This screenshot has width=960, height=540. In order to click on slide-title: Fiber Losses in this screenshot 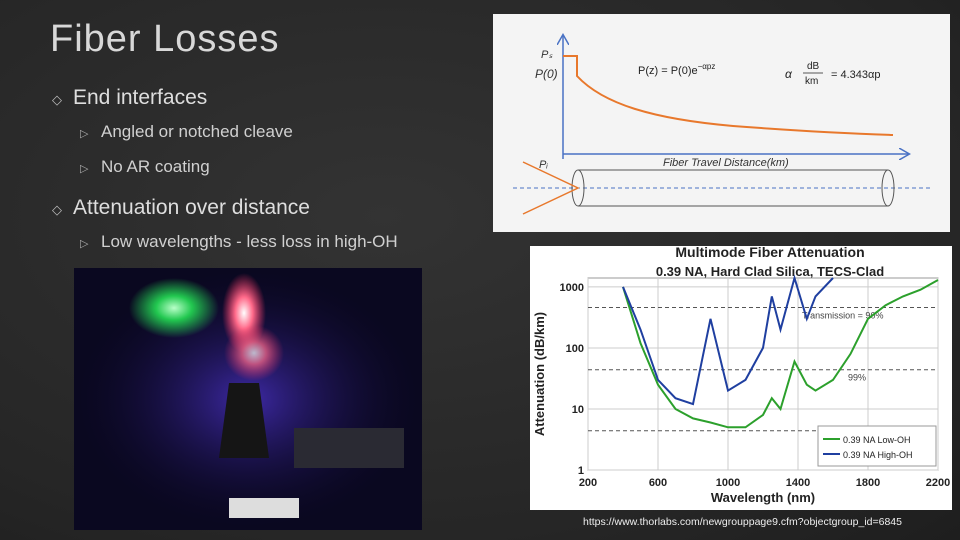, I will do `click(165, 39)`.